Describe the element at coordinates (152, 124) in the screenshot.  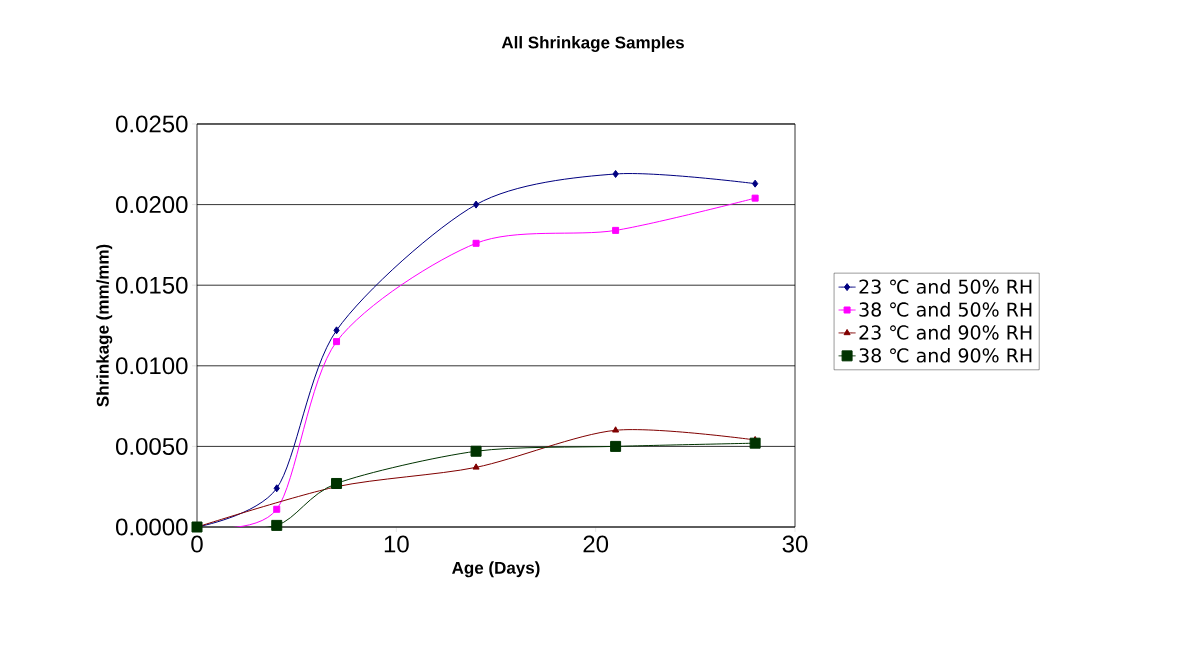
I see `y-tick-label: 0.0250` at that location.